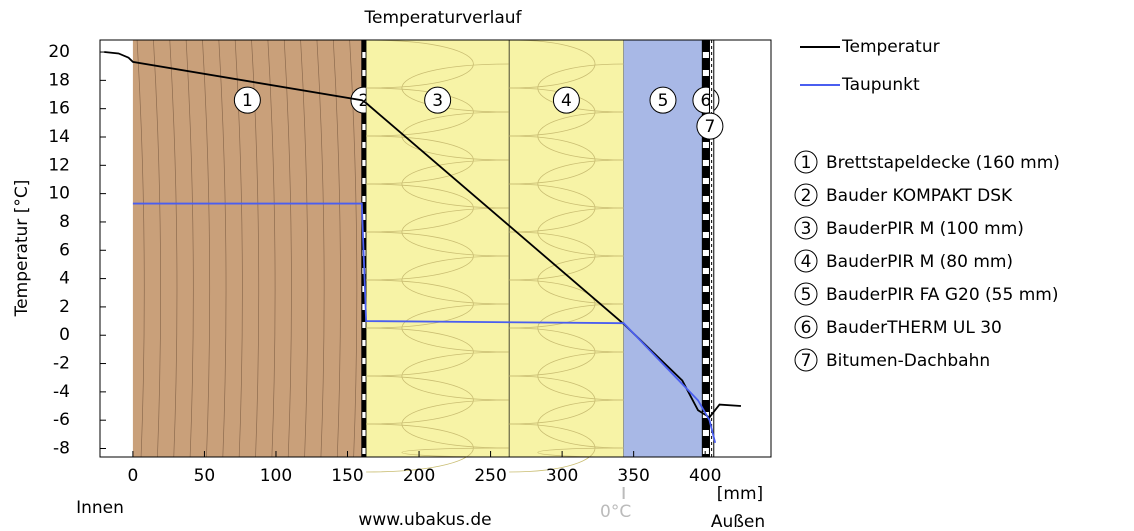  I want to click on y-tick-label: 2, so click(64, 307).